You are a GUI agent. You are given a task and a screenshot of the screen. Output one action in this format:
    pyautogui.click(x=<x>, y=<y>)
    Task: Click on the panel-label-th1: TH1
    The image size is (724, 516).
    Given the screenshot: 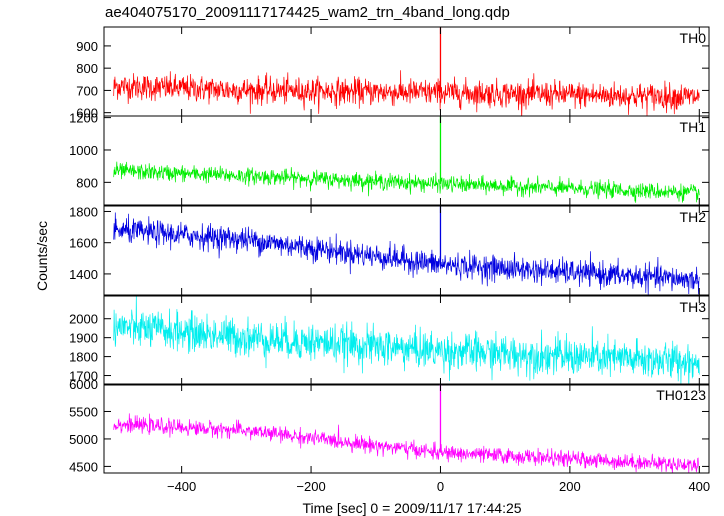 What is the action you would take?
    pyautogui.click(x=693, y=127)
    